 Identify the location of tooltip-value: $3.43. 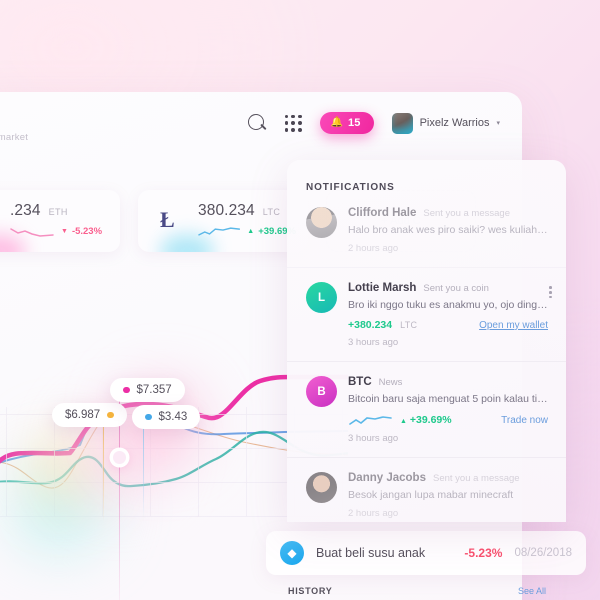
(173, 417).